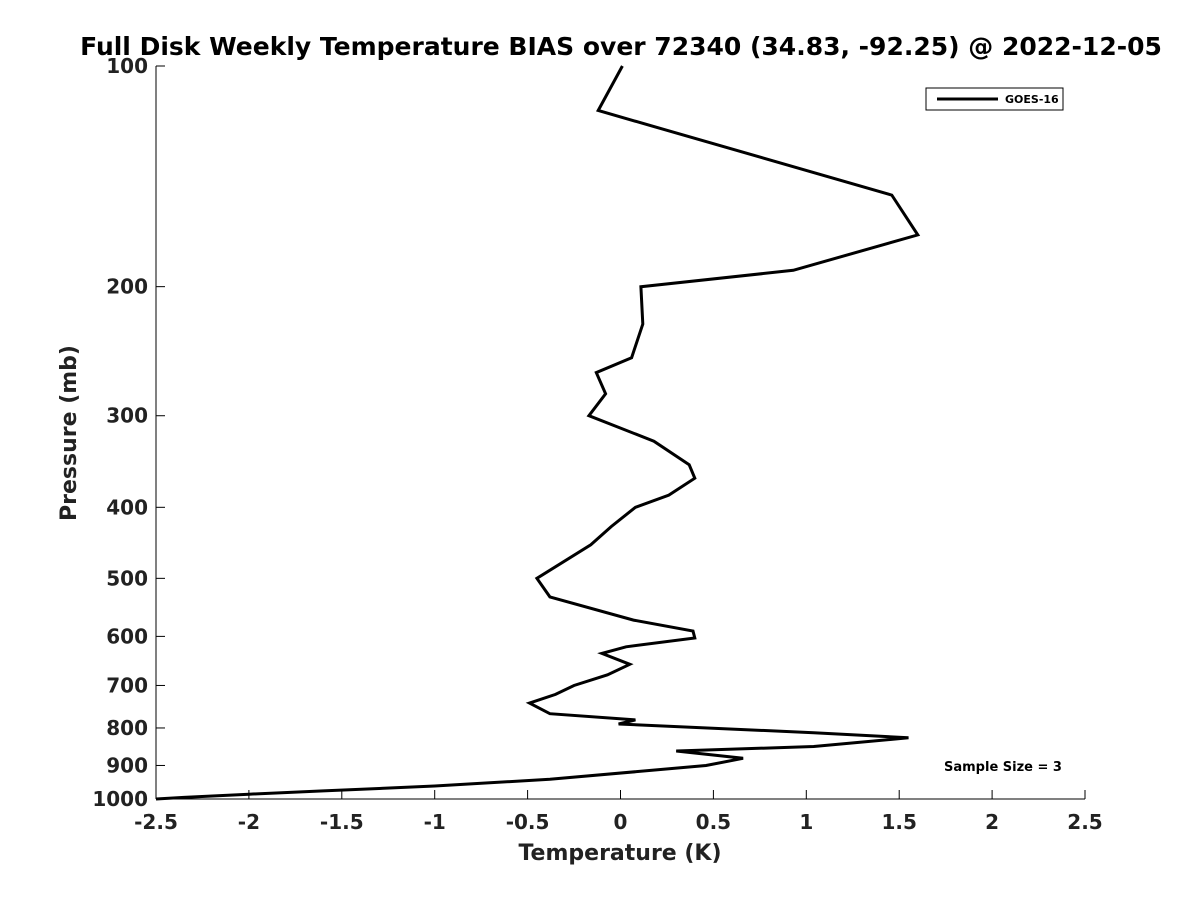 This screenshot has width=1200, height=900. What do you see at coordinates (127, 578) in the screenshot?
I see `y-tick-label: 500` at bounding box center [127, 578].